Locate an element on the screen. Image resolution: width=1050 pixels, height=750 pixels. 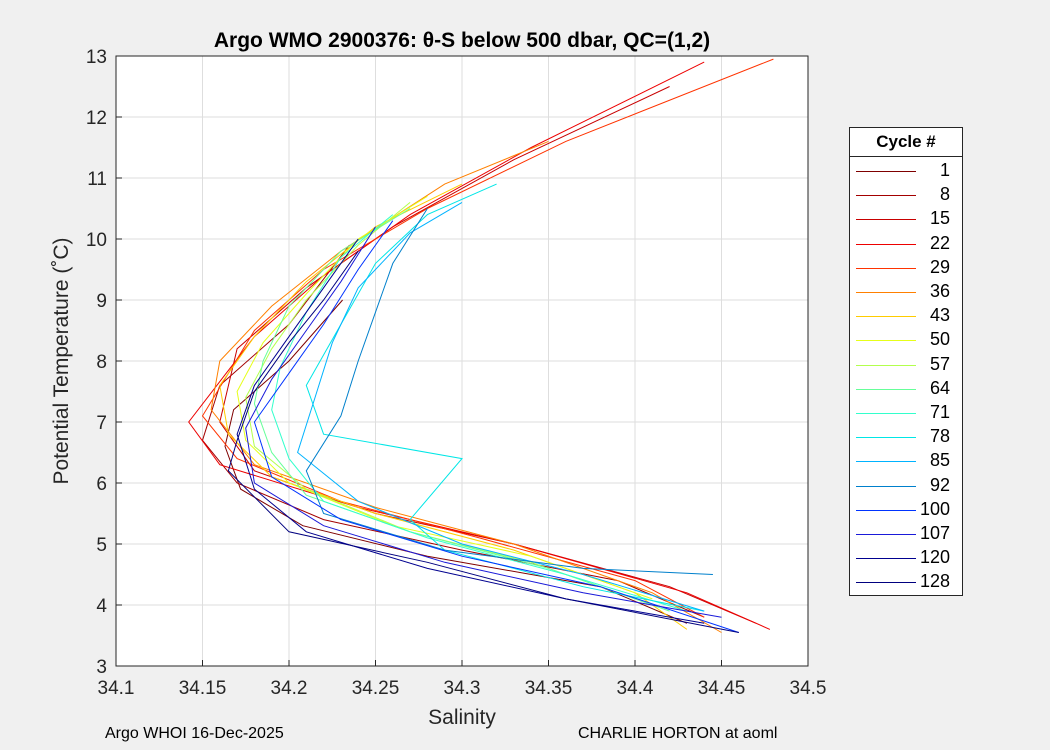
legend-item-cycle-22: 22 is located at coordinates (906, 244).